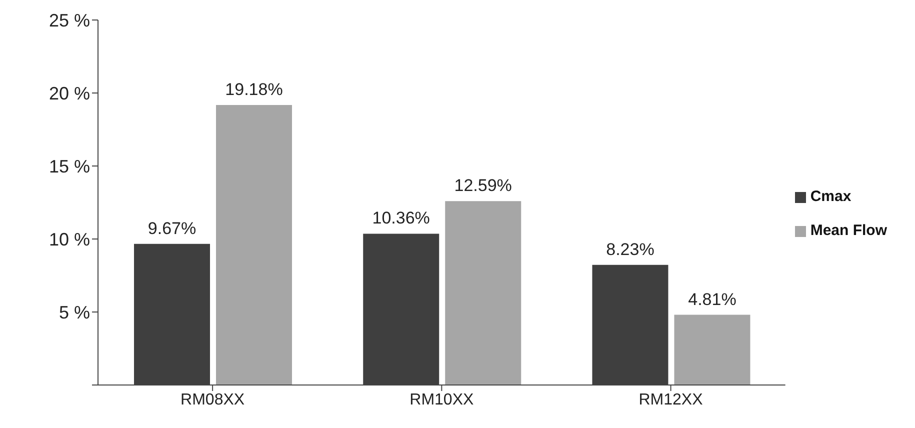 This screenshot has width=915, height=428. Describe the element at coordinates (69, 93) in the screenshot. I see `y-tick-label: 20 %` at that location.